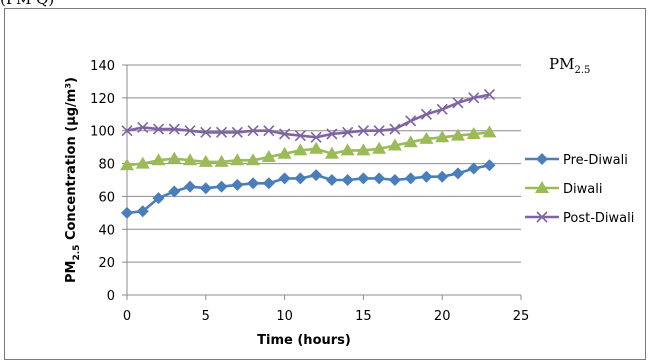 This screenshot has height=364, width=652. I want to click on legend: Pre-Diwali Diwali Post-Diwali, so click(579, 189).